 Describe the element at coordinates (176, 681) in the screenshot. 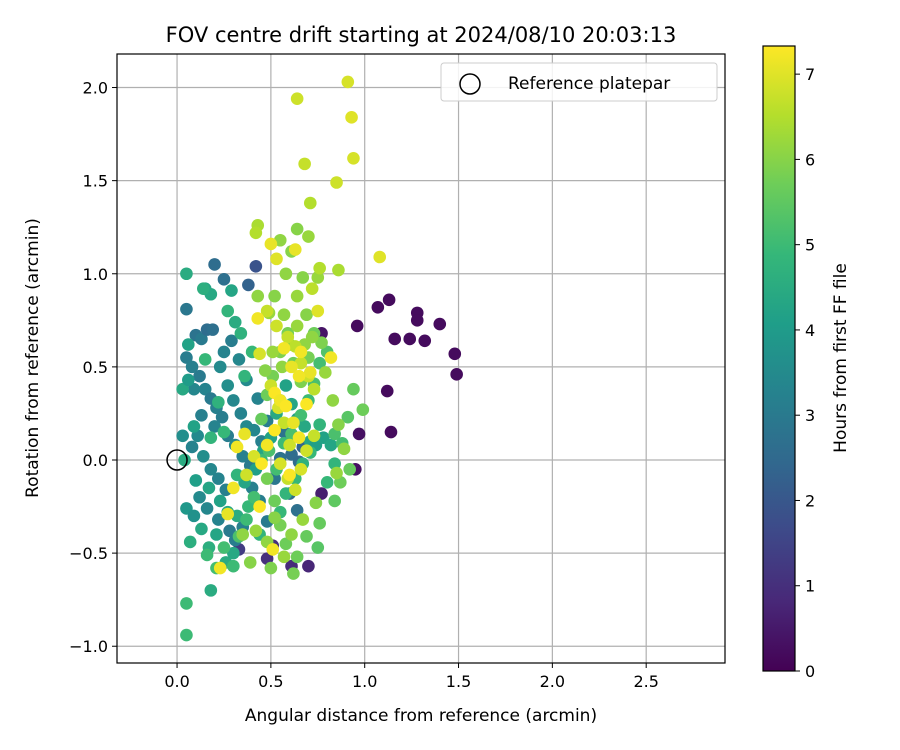

I see `x-tick-label: 0.0` at that location.